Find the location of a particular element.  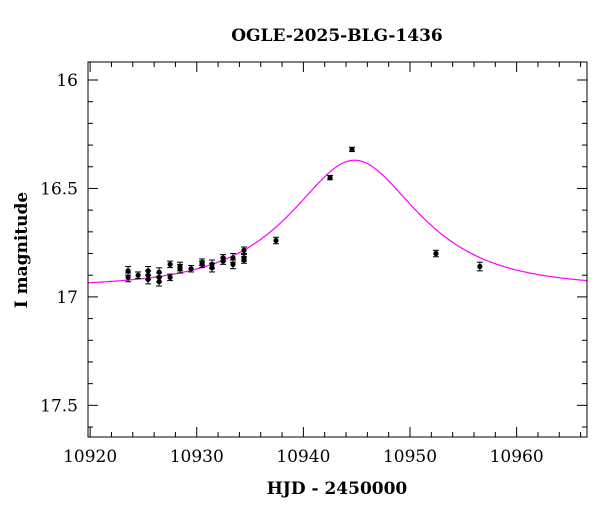

x-tick-label: 10950 is located at coordinates (410, 457).